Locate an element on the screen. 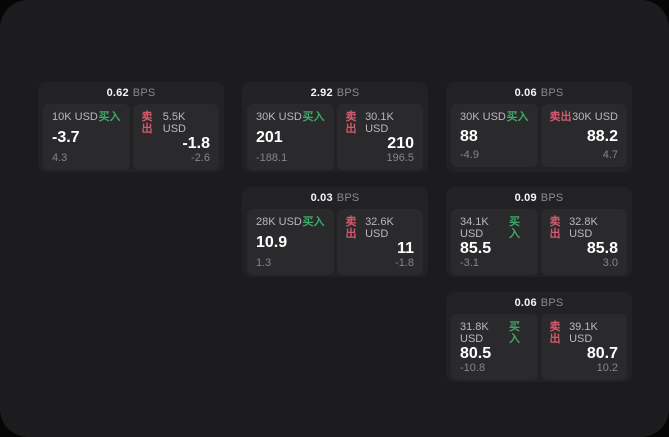 This screenshot has height=437, width=669. buy-panel: 34.1K USD 买入 85.5 -3.1 is located at coordinates (494, 242).